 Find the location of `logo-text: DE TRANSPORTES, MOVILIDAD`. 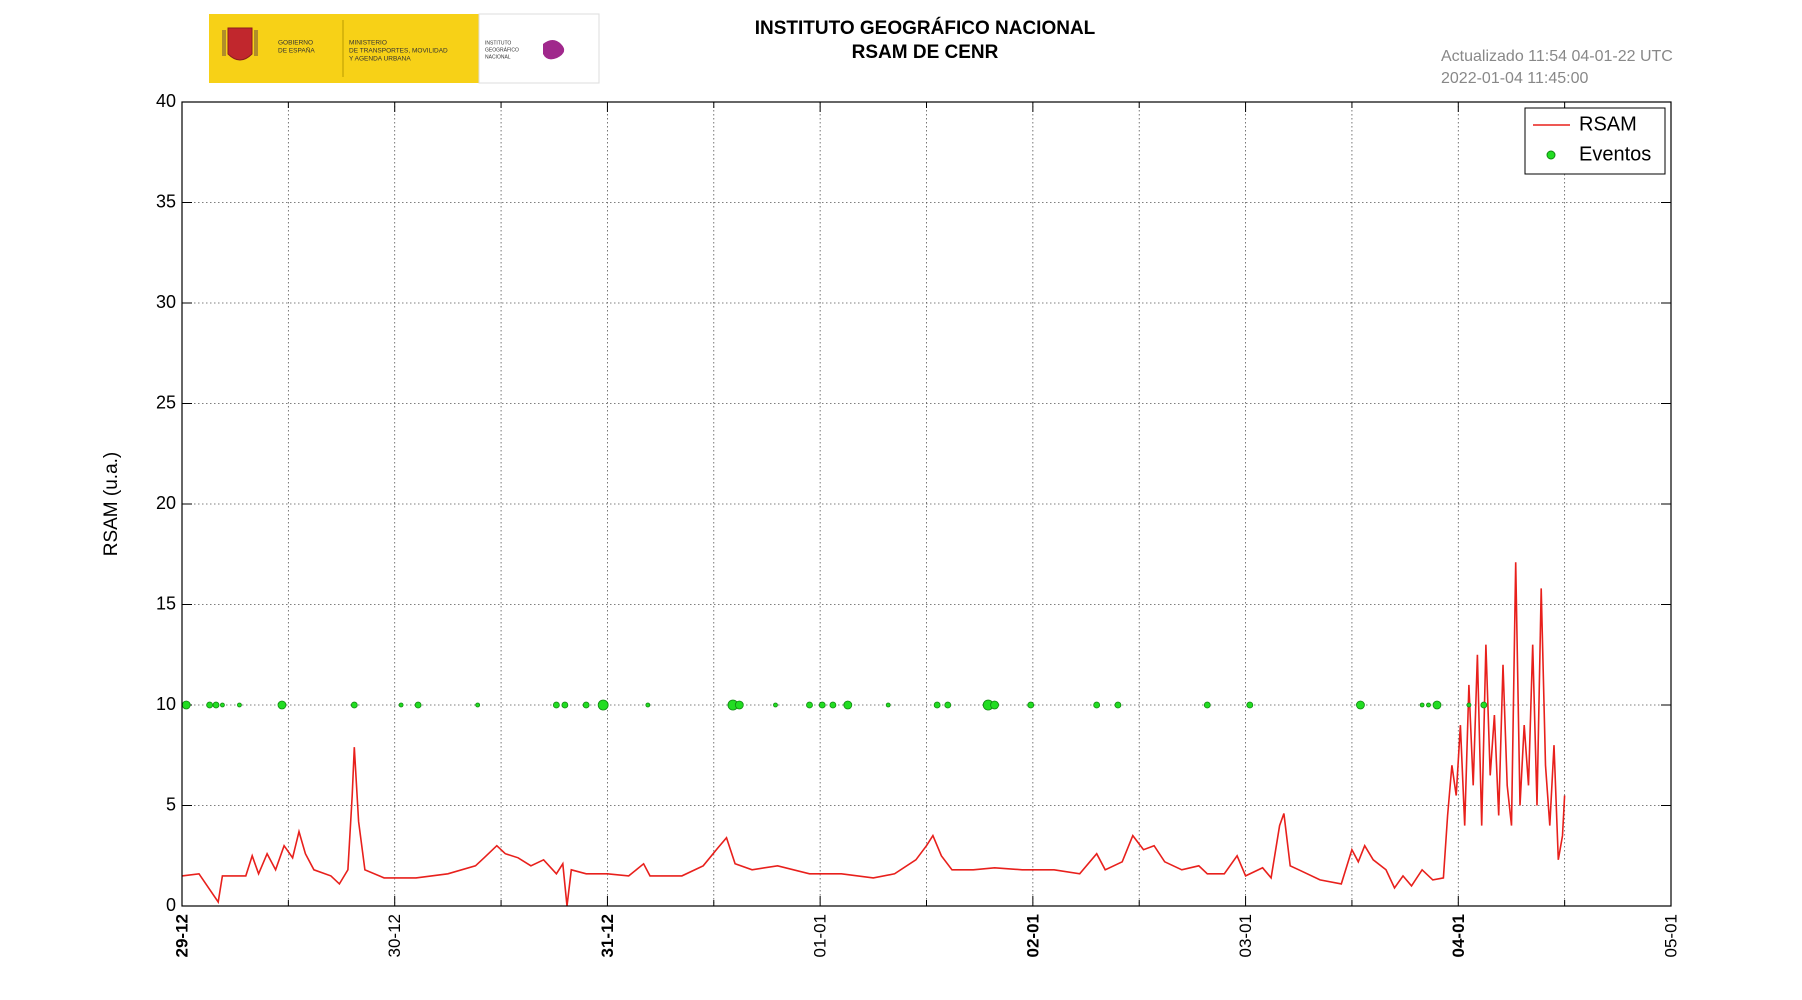

logo-text: DE TRANSPORTES, MOVILIDAD is located at coordinates (398, 51).